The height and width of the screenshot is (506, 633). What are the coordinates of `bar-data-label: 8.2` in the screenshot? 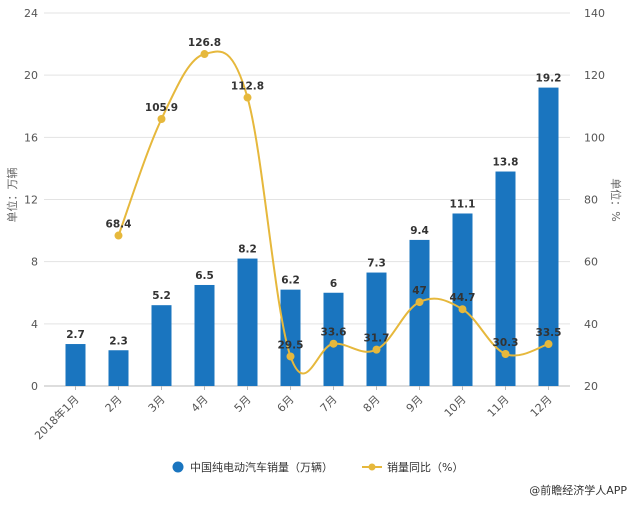 It's located at (247, 250).